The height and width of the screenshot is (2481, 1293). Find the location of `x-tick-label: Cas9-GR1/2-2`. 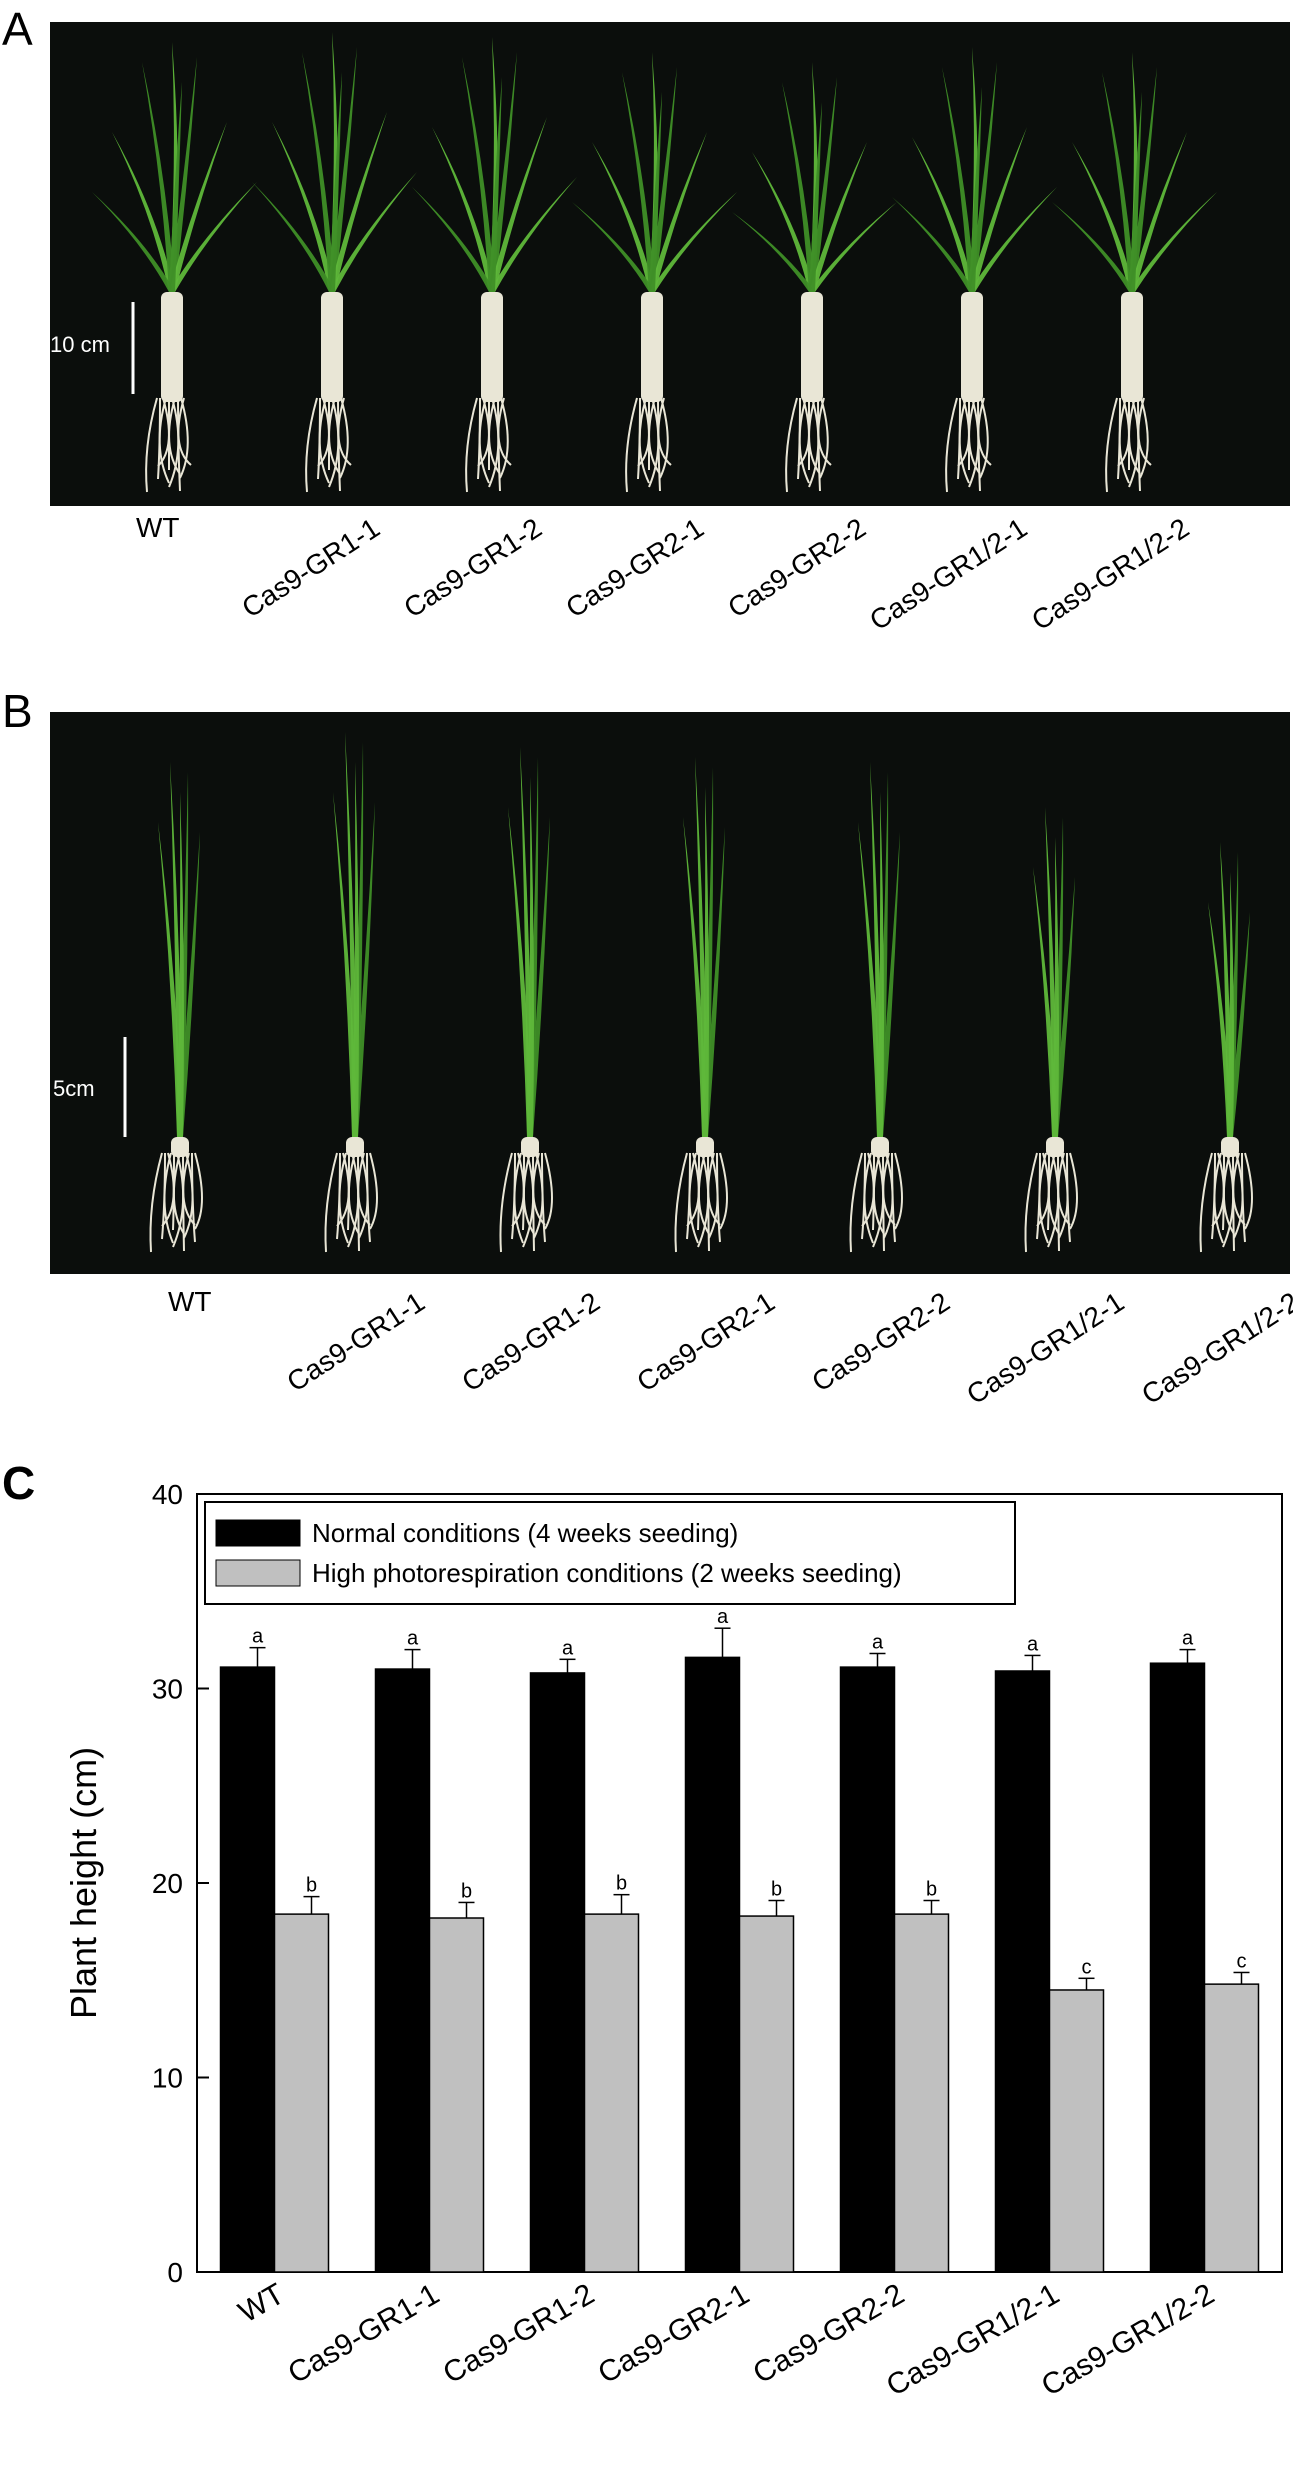

x-tick-label: Cas9-GR1/2-2 is located at coordinates (1128, 2339).